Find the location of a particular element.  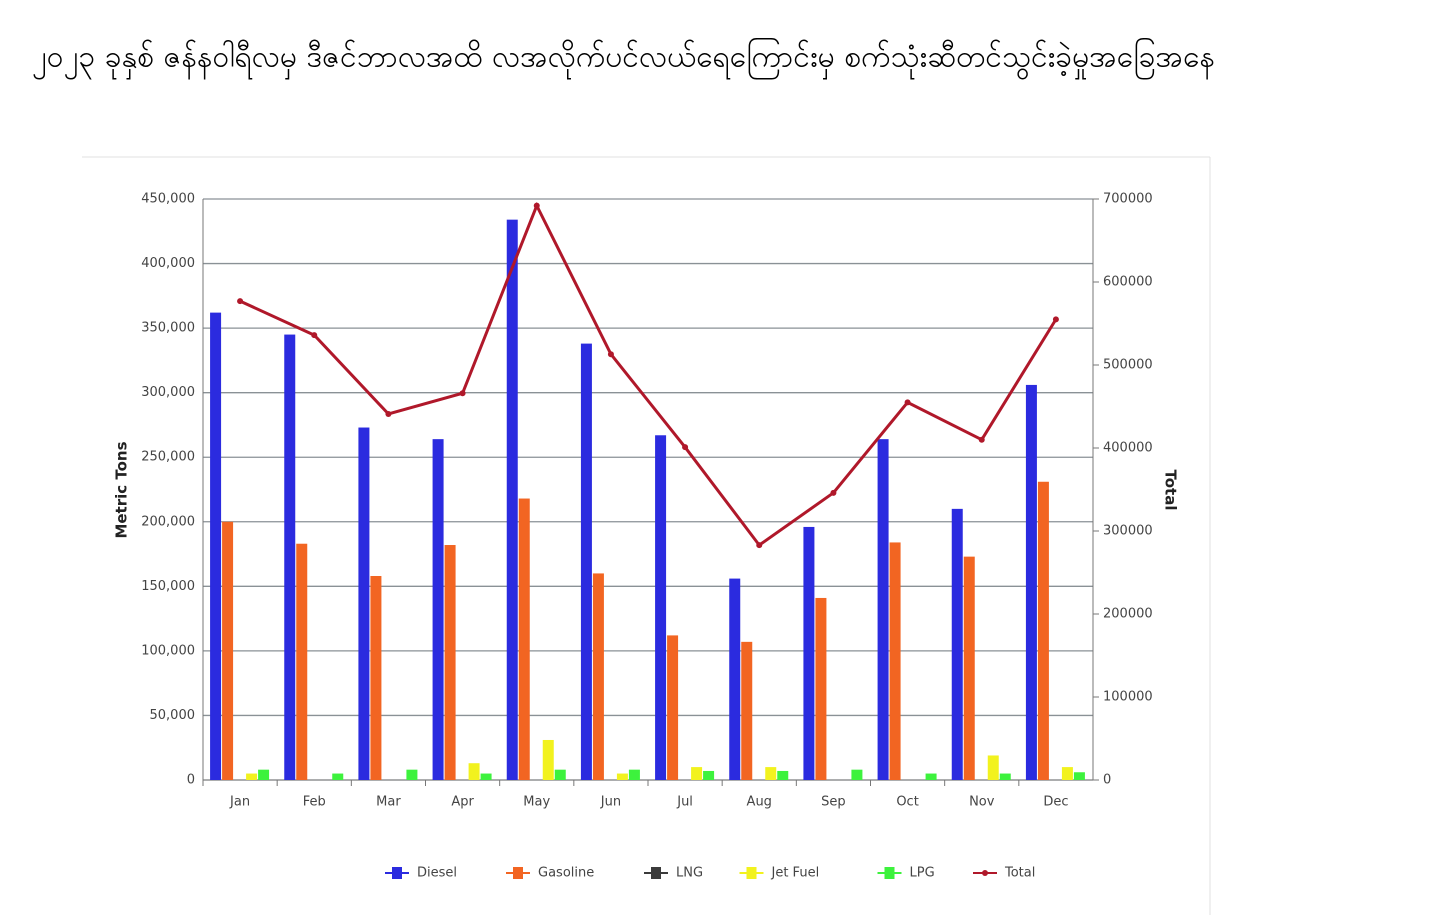

legend-label: Diesel is located at coordinates (437, 873).